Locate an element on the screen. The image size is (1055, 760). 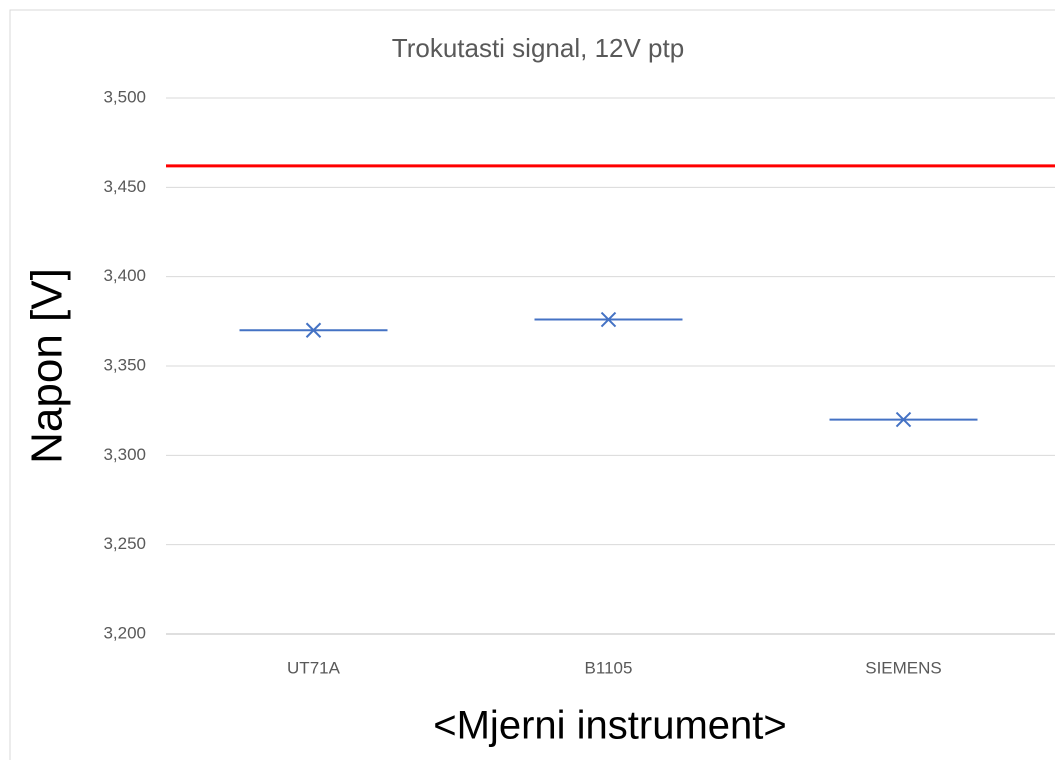
y-tick-label: 3,200 is located at coordinates (124, 632).